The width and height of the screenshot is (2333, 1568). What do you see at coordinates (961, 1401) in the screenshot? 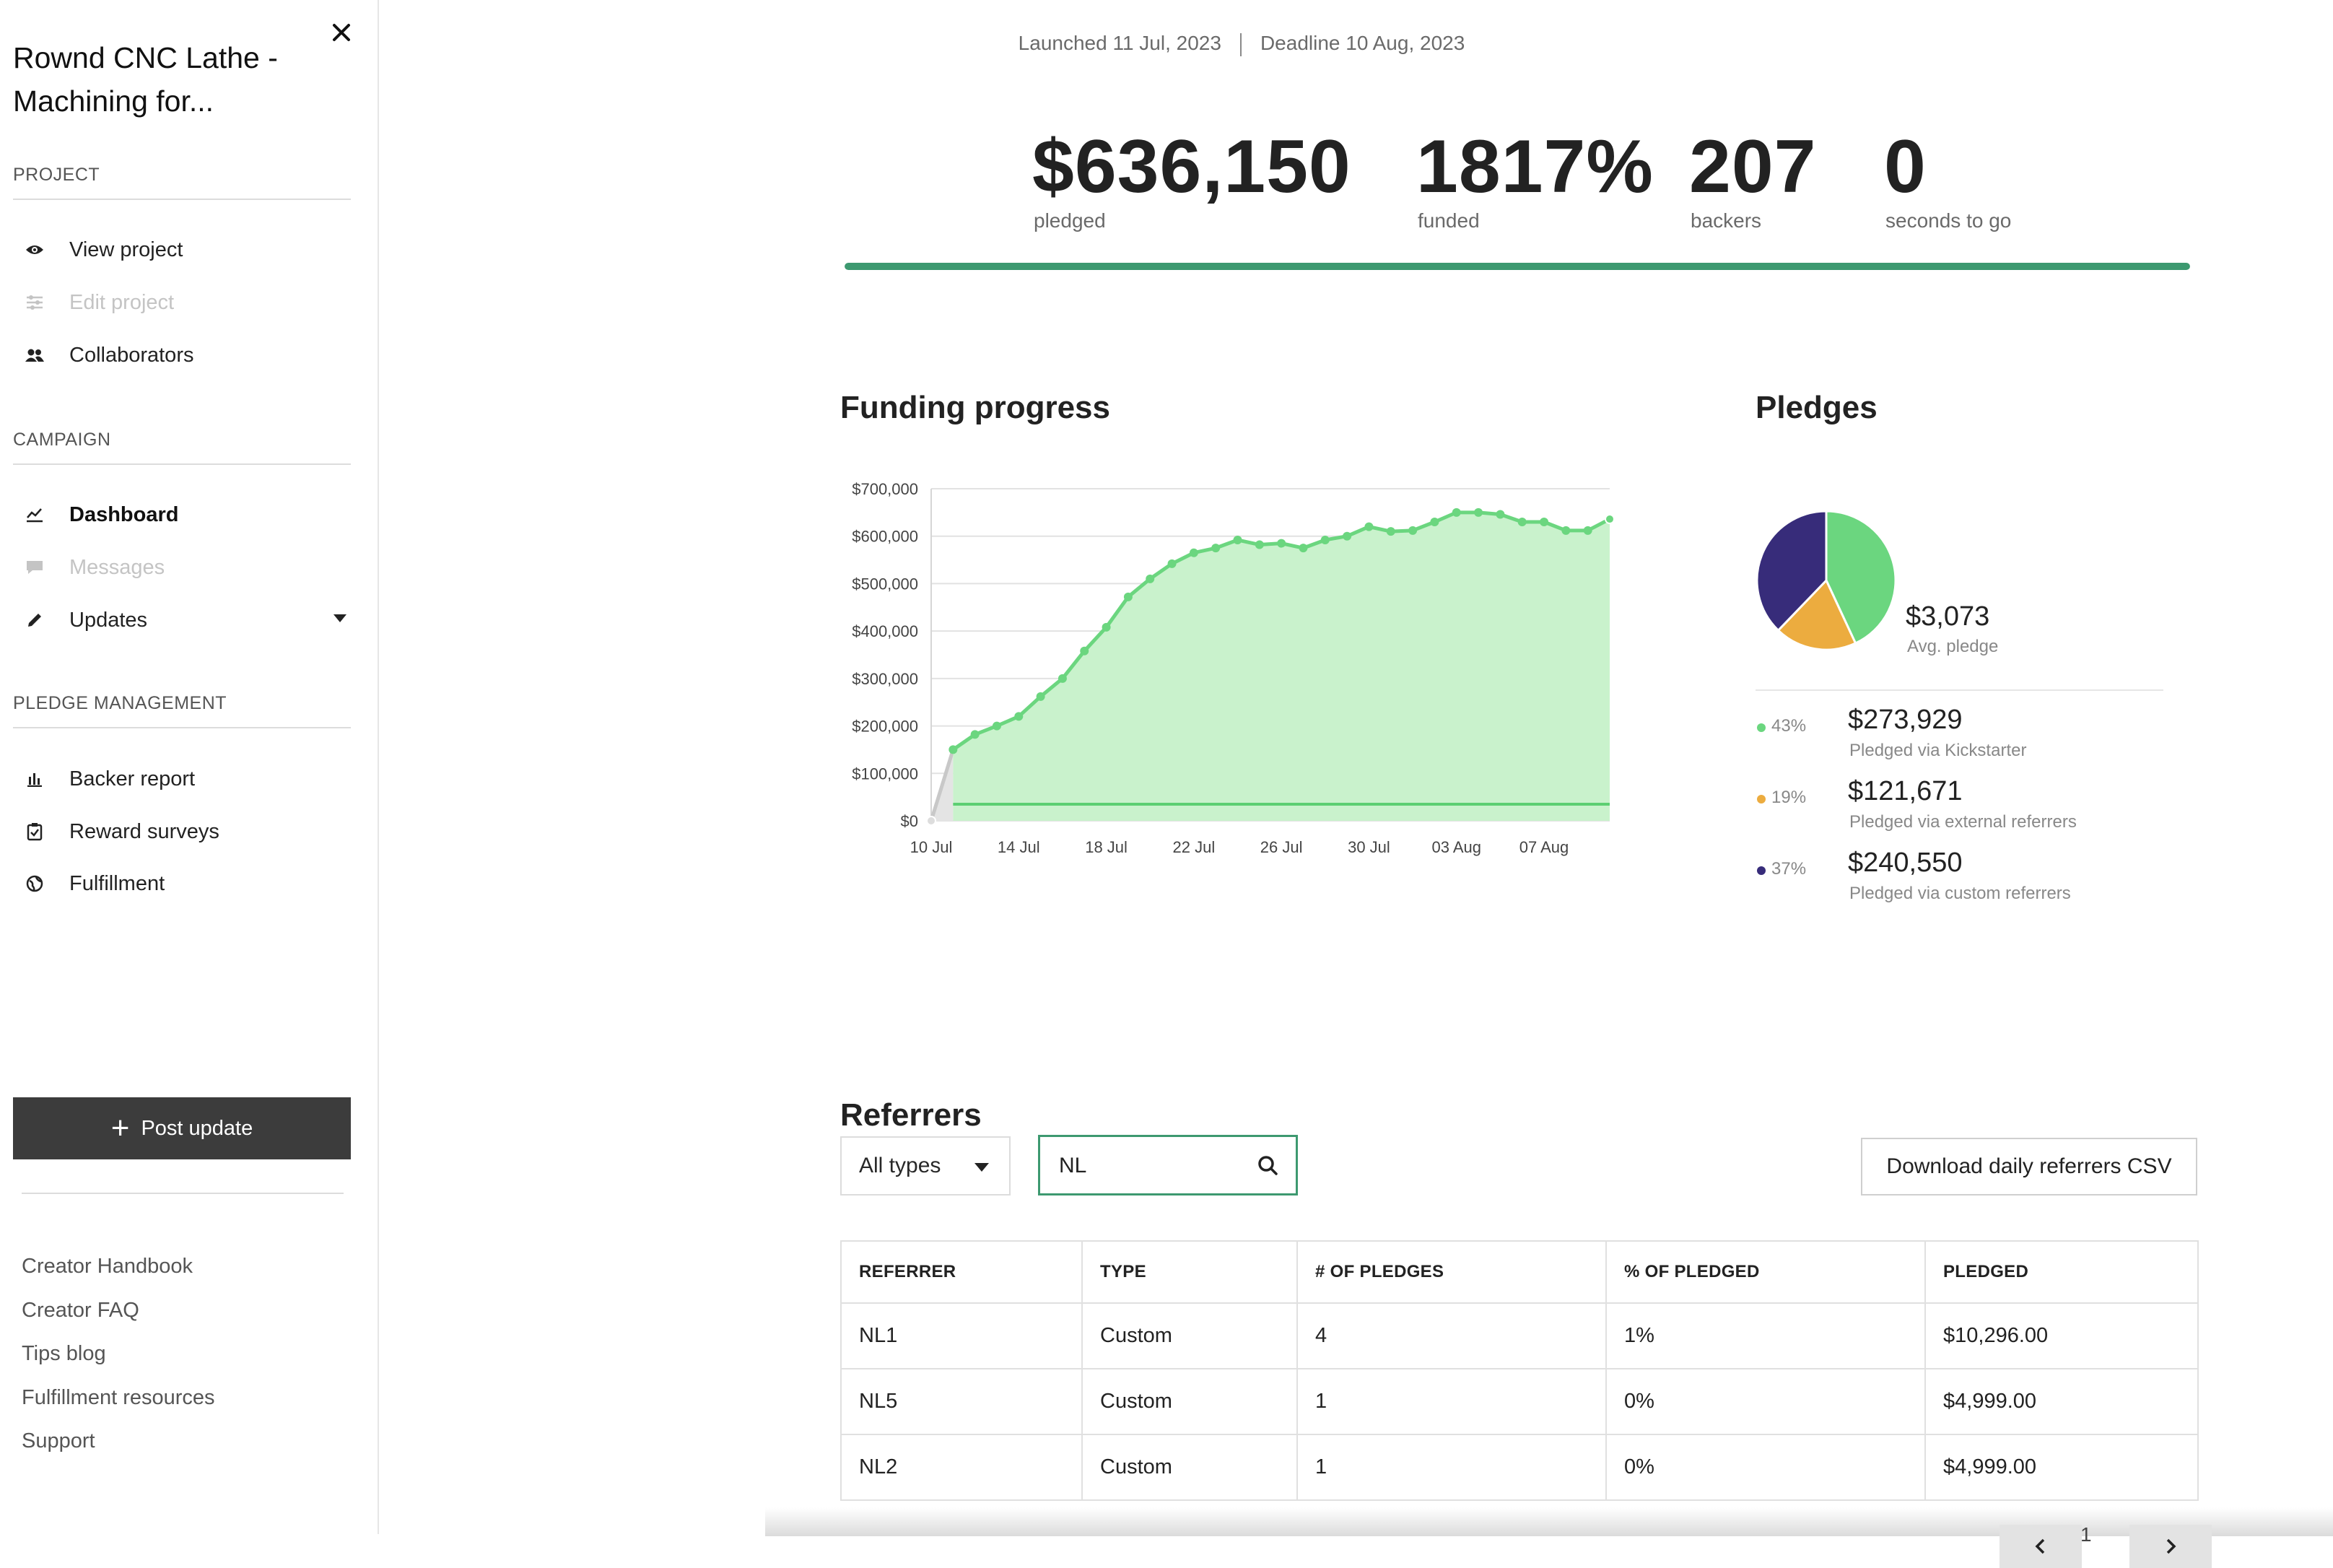
I see `cell-referrer: NL5` at bounding box center [961, 1401].